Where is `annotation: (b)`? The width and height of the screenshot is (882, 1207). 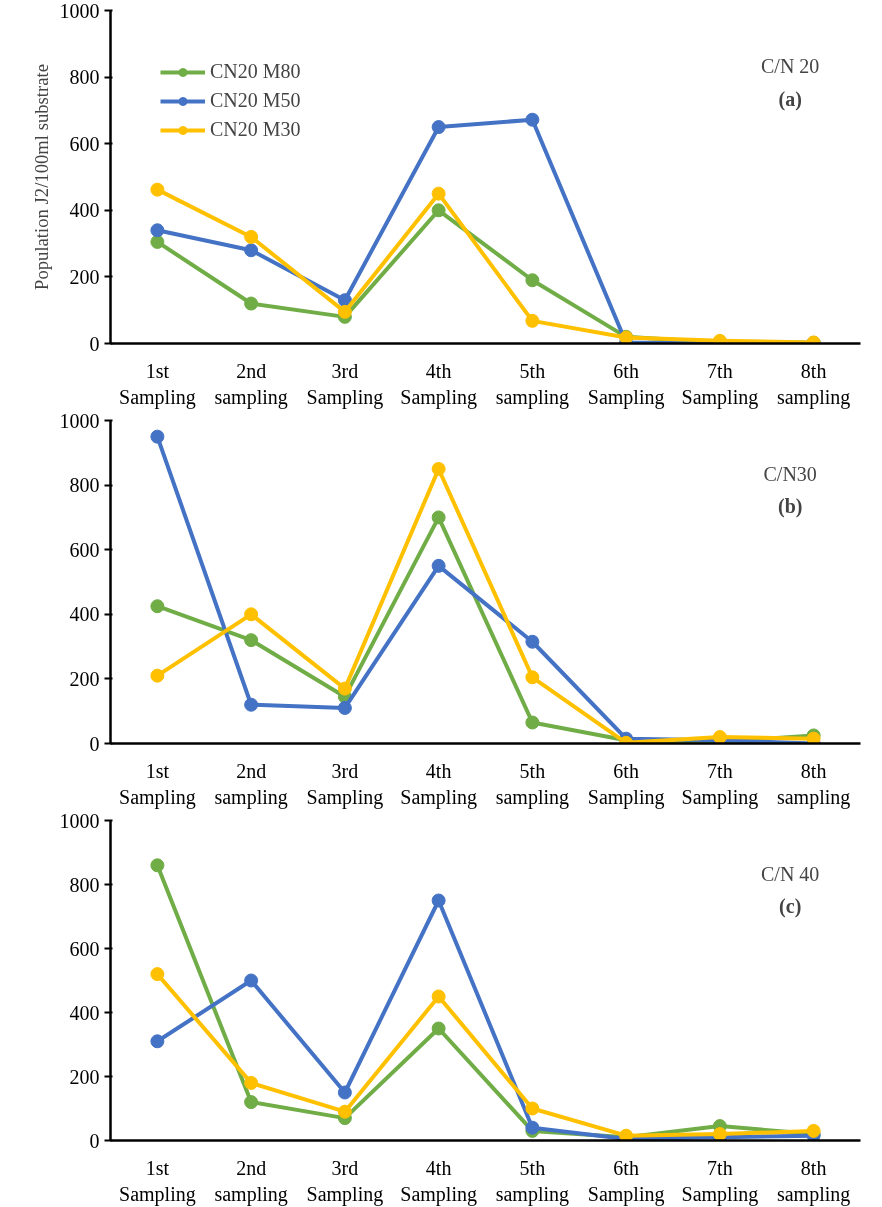 annotation: (b) is located at coordinates (790, 507).